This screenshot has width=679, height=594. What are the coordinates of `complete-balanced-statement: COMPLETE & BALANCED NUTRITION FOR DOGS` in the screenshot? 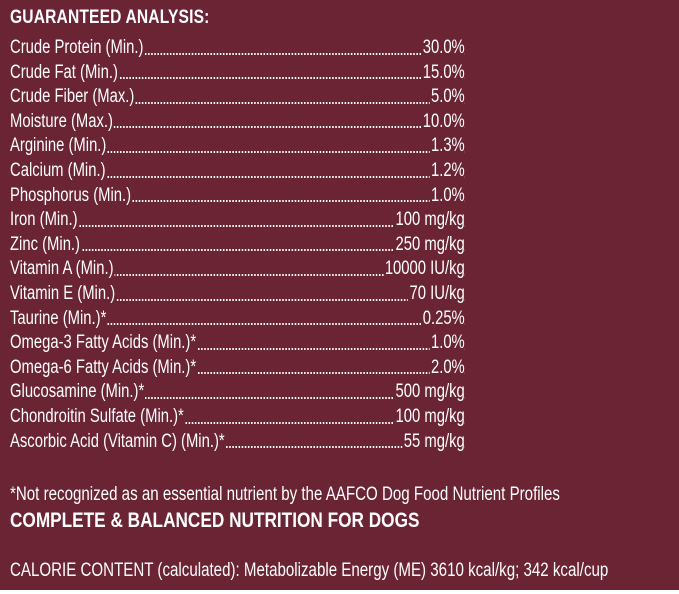 It's located at (215, 520).